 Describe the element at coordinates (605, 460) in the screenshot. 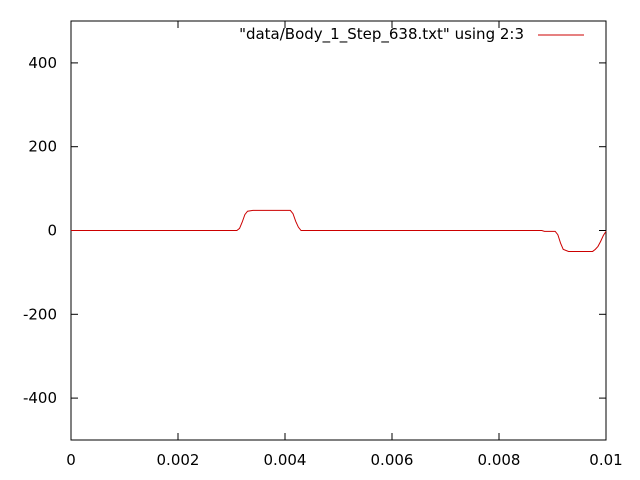

I see `x-tick-label: 0.01` at that location.